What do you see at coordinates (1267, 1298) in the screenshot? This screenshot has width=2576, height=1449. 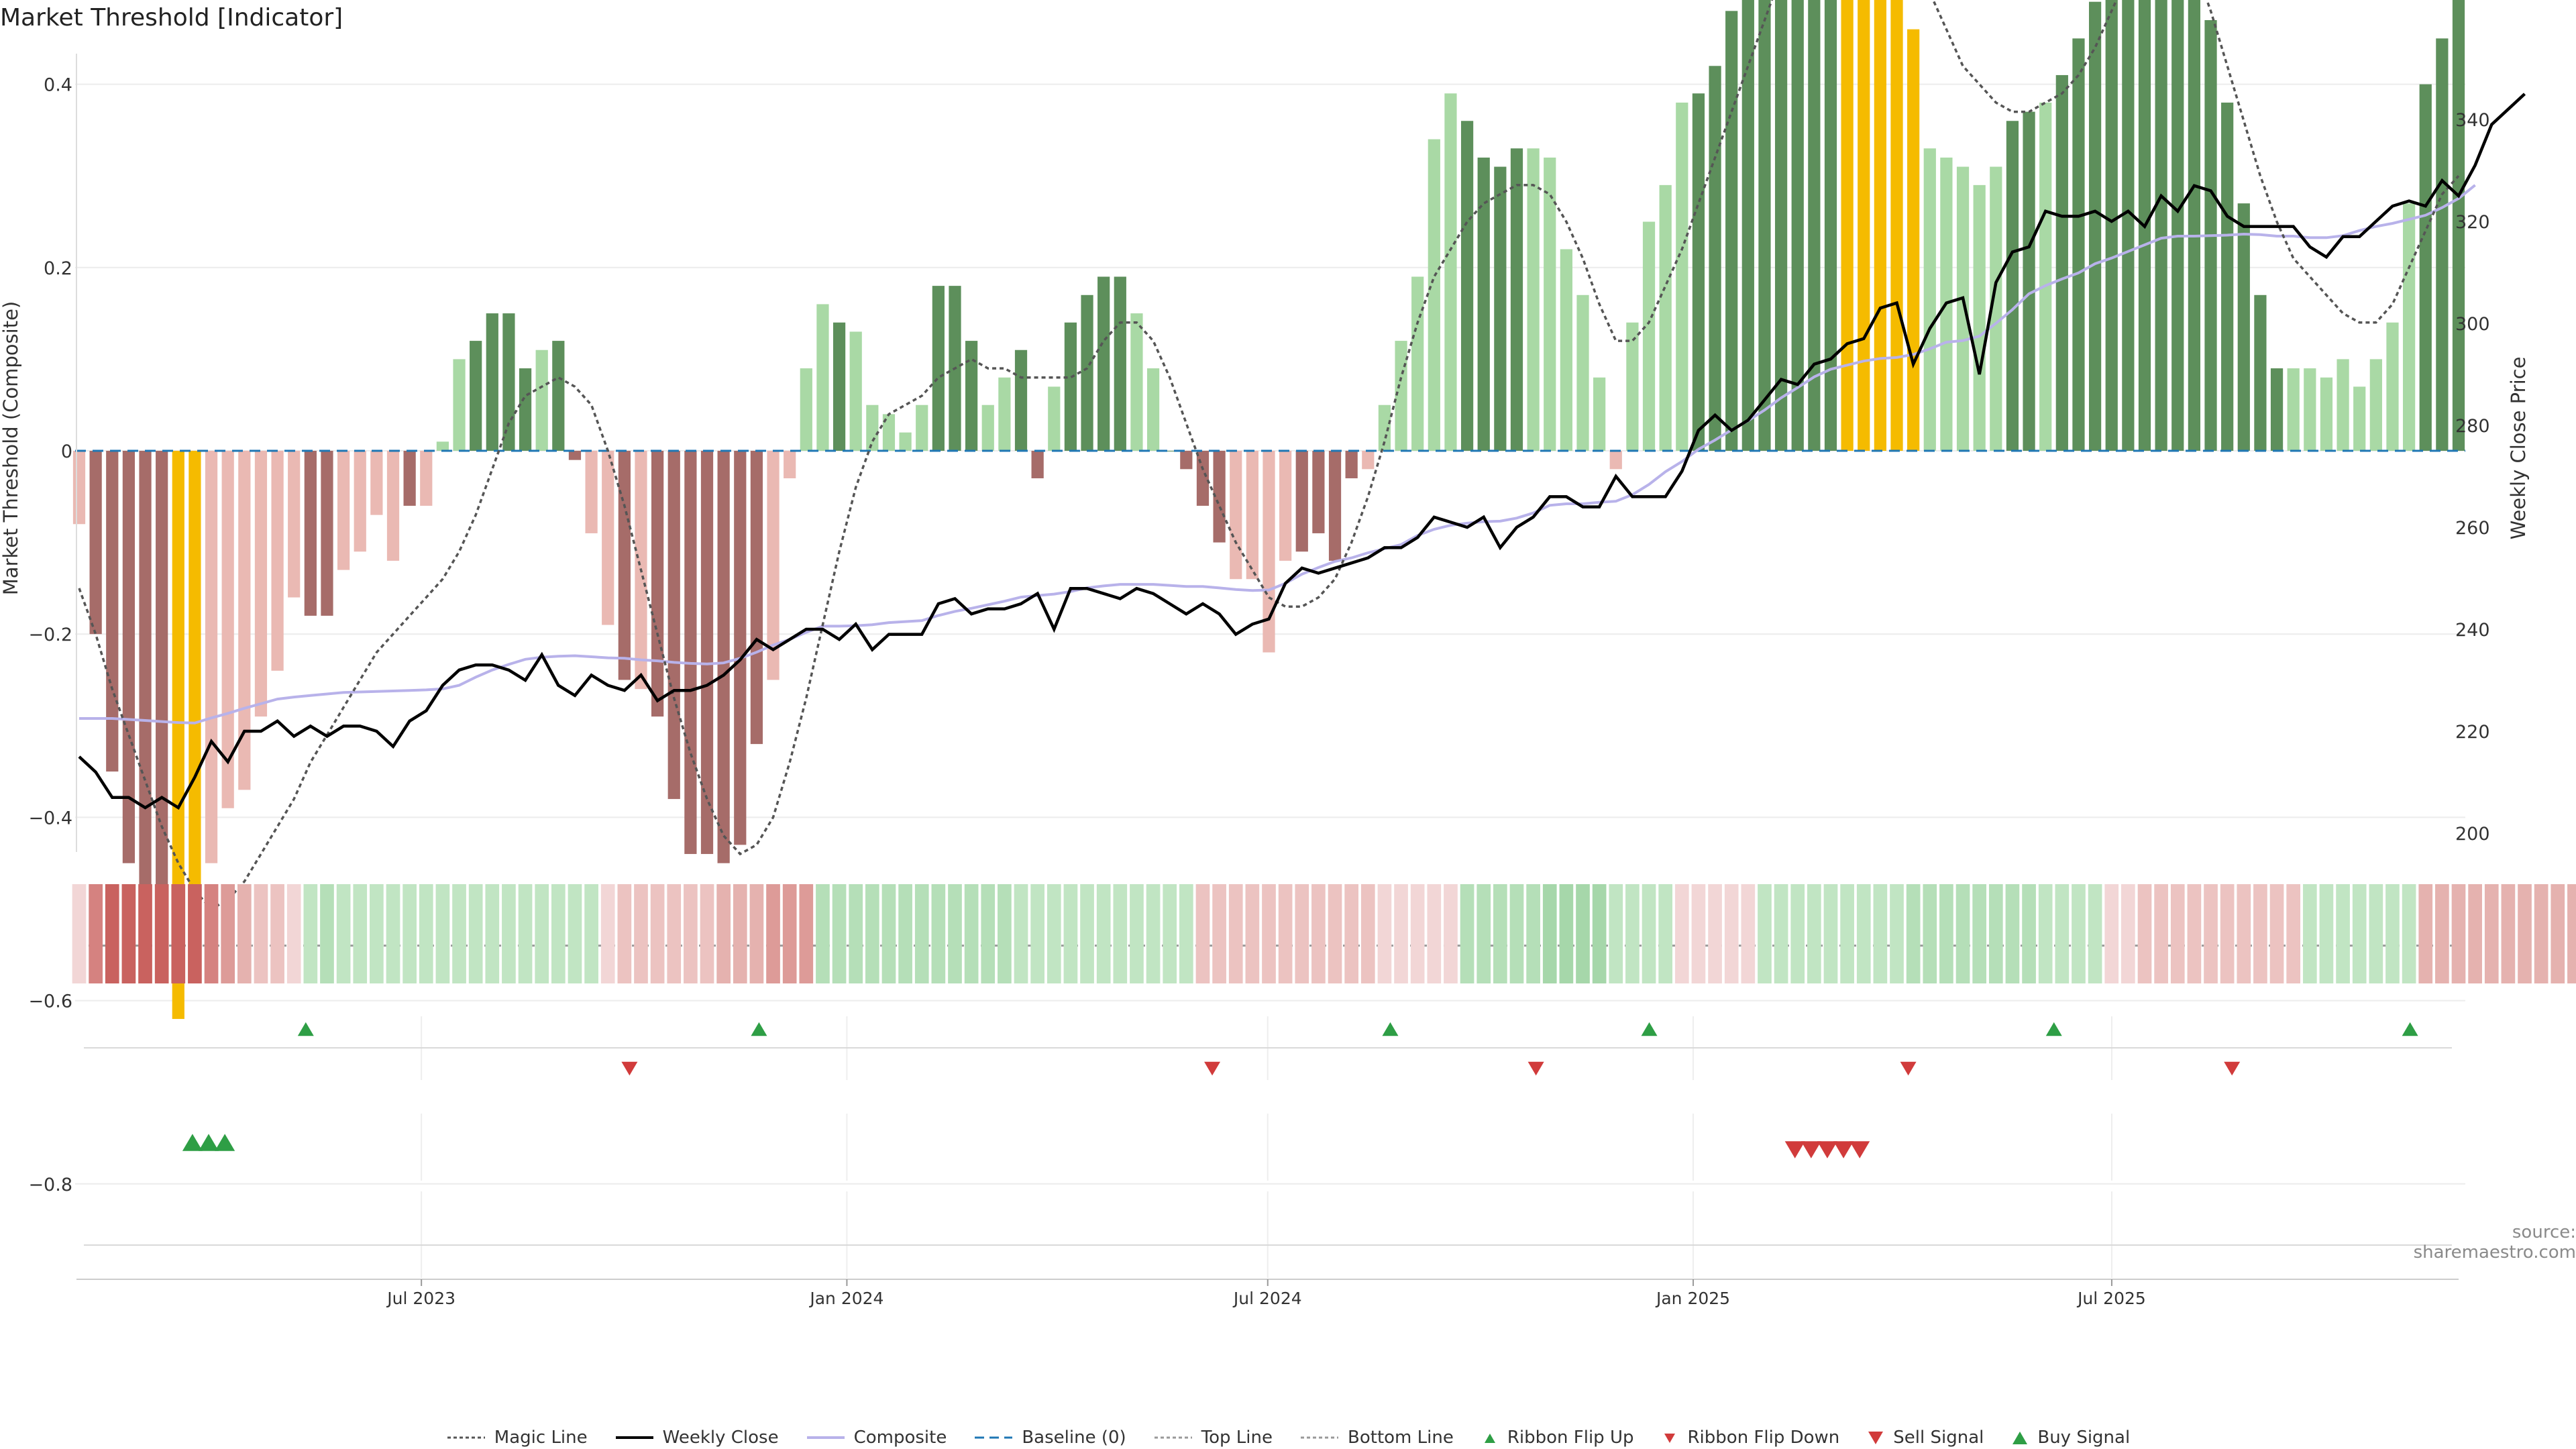 I see `x-tick-label: Jul 2024` at bounding box center [1267, 1298].